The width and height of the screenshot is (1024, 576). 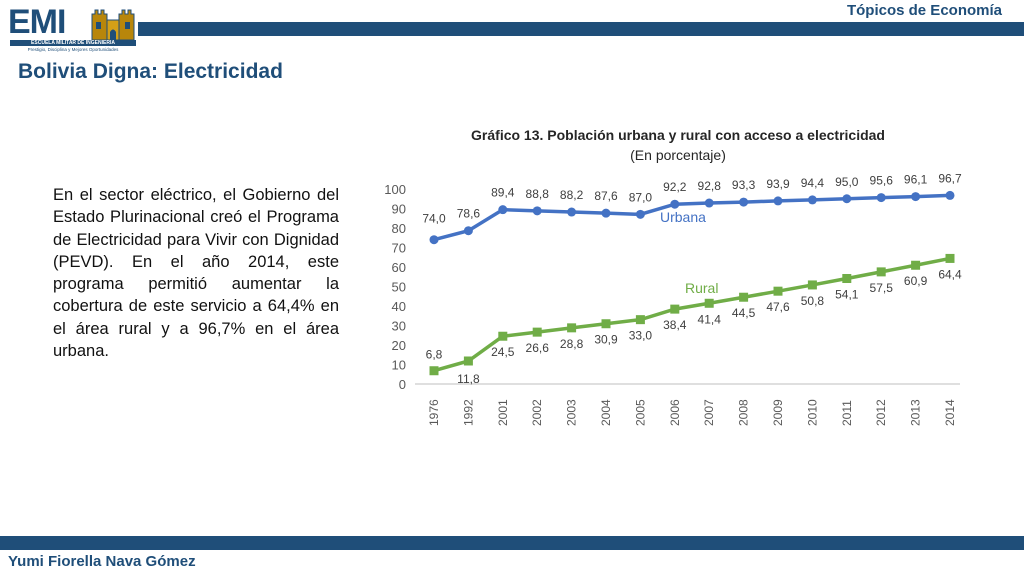 I want to click on logo-subtitle: ESCUELA MILITAR DE INGENIERIA, so click(x=73, y=43).